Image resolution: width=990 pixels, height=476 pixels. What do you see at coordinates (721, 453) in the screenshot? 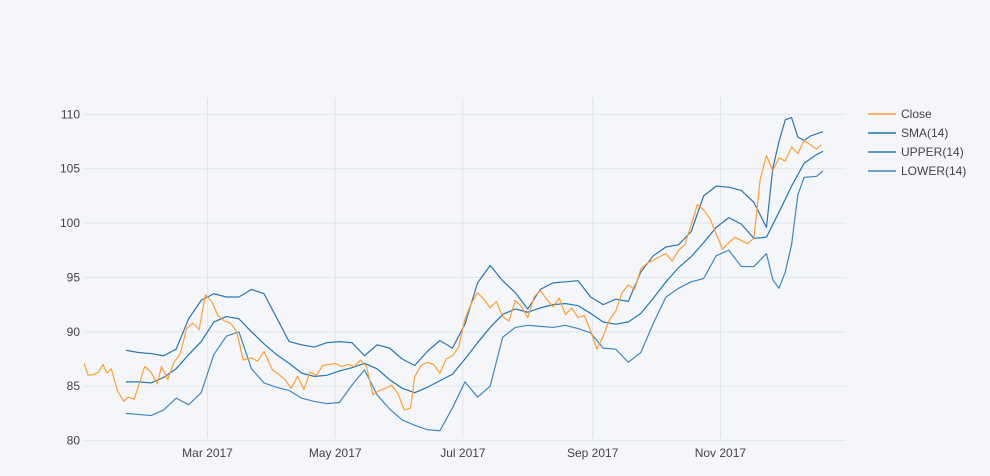
I see `x-tick-label: Nov 2017` at bounding box center [721, 453].